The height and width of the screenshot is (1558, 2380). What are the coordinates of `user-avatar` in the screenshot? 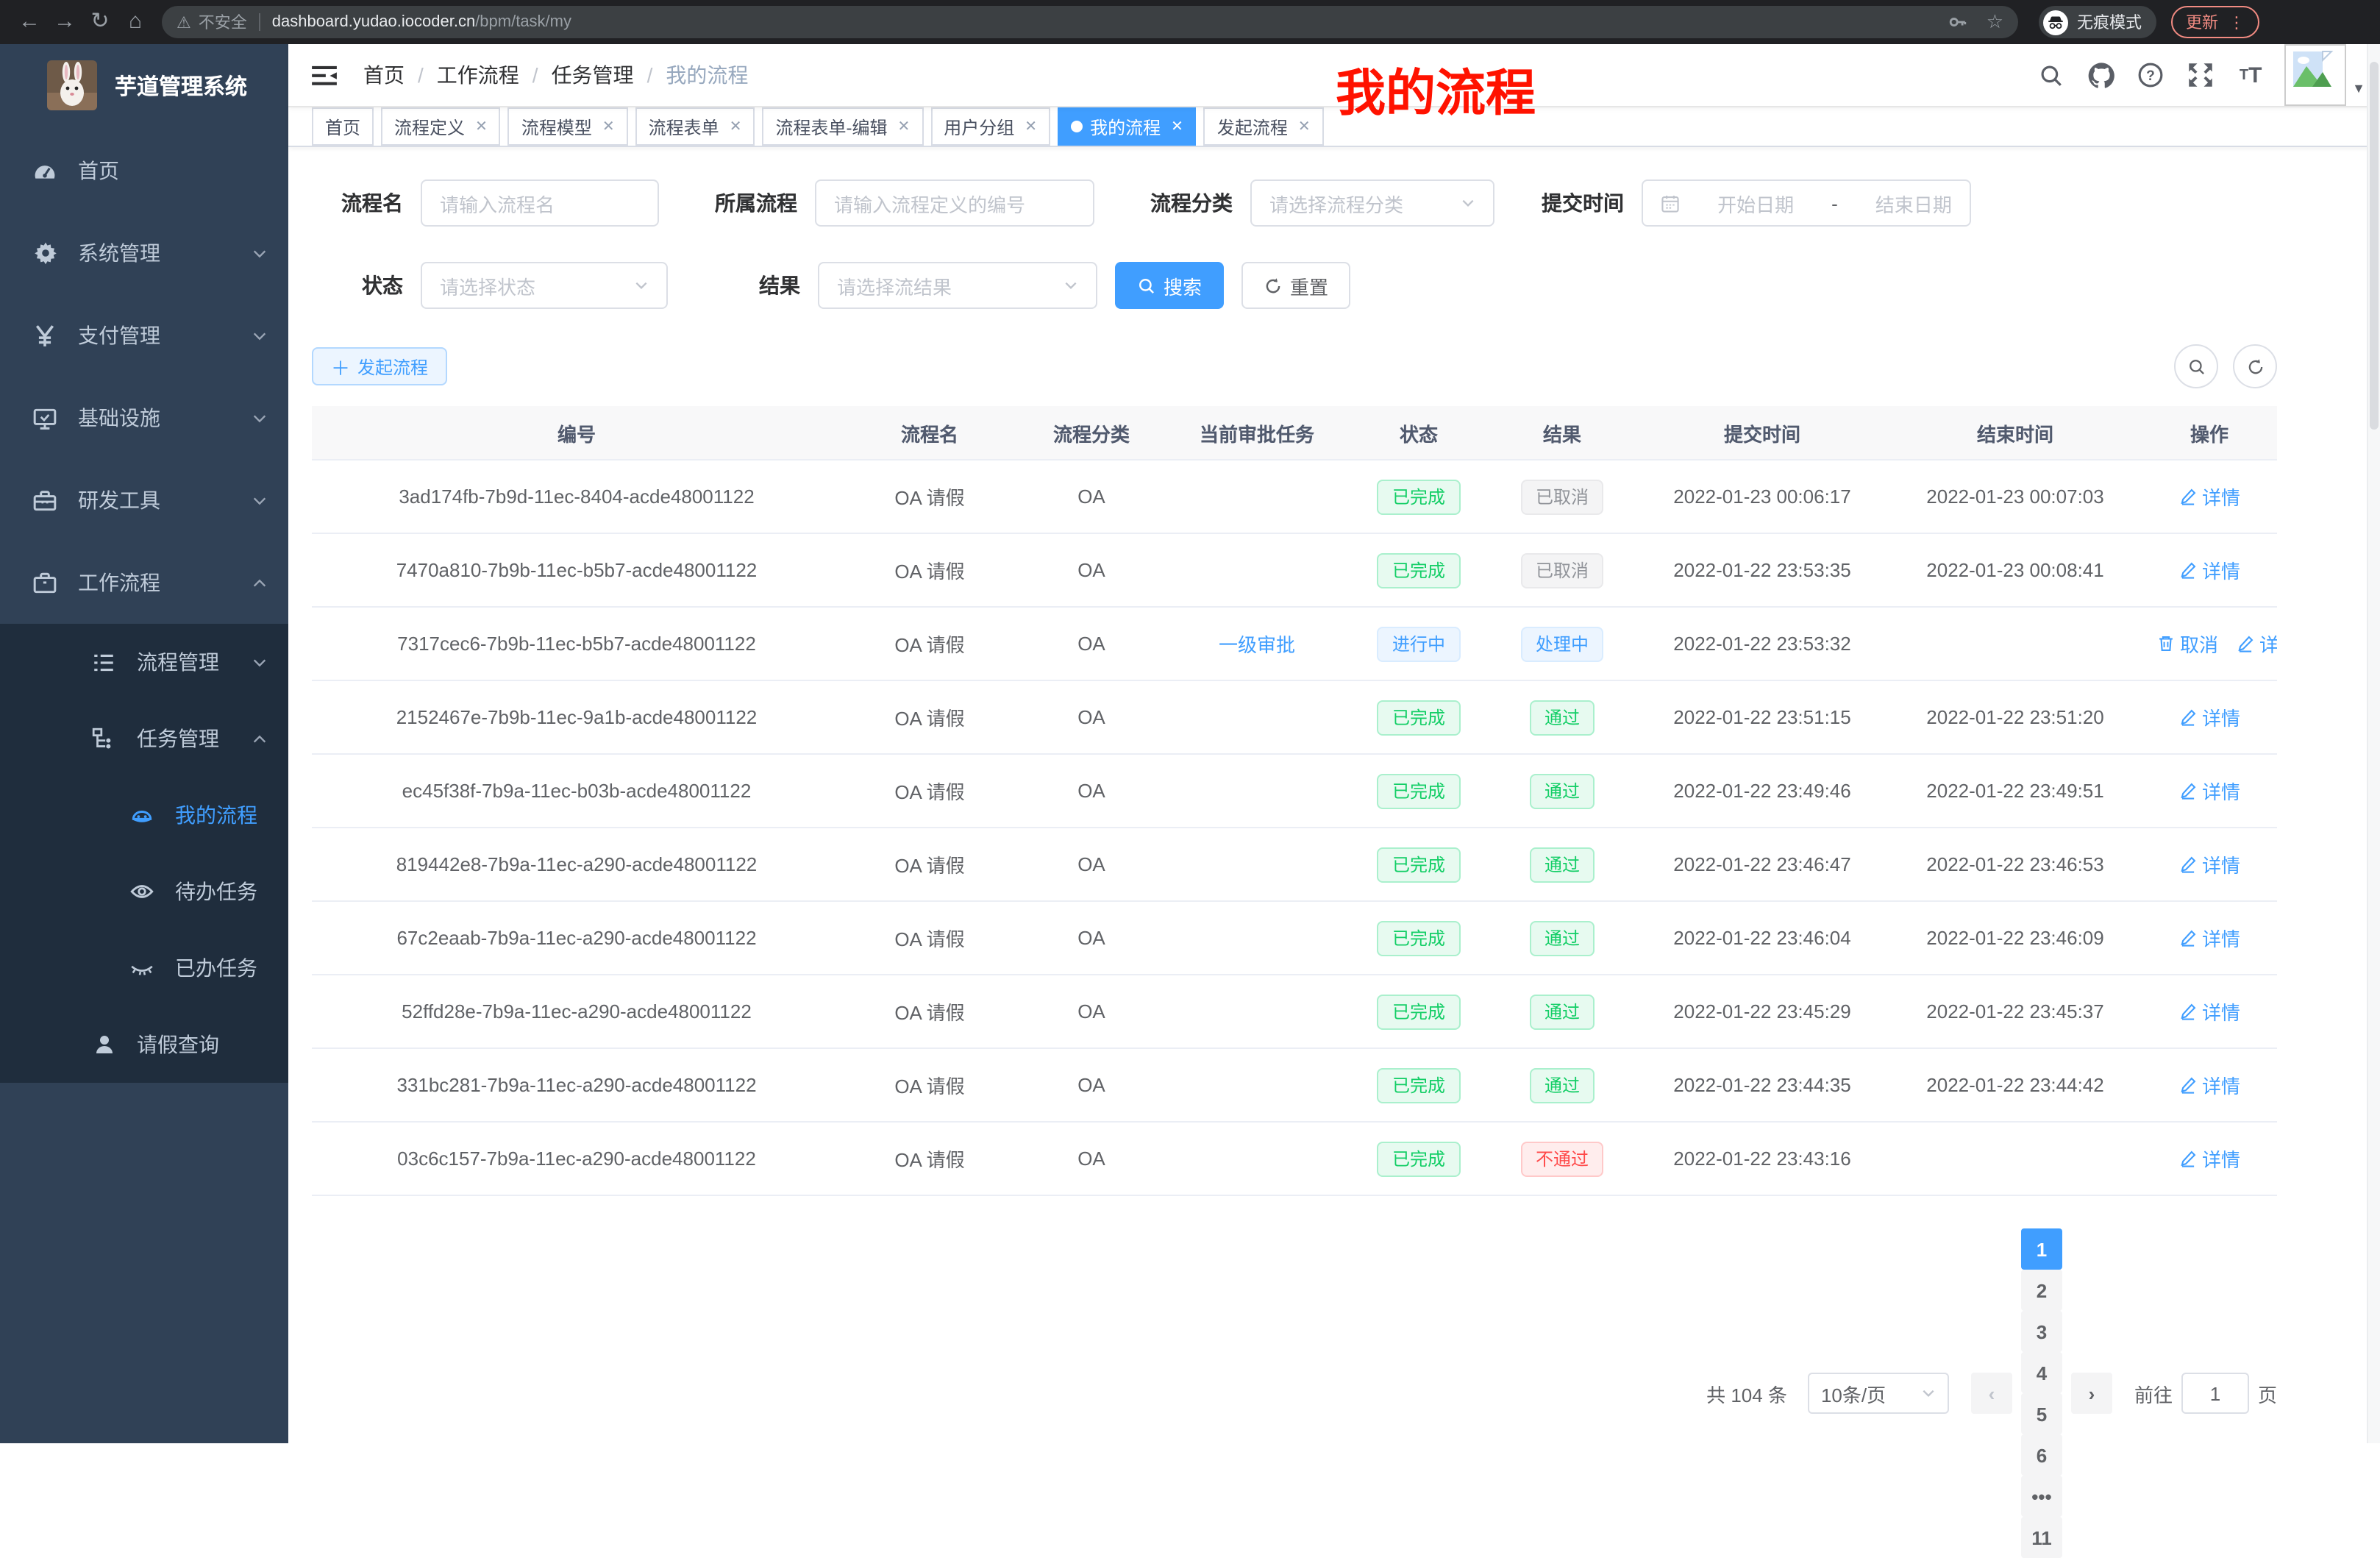 It's located at (2315, 75).